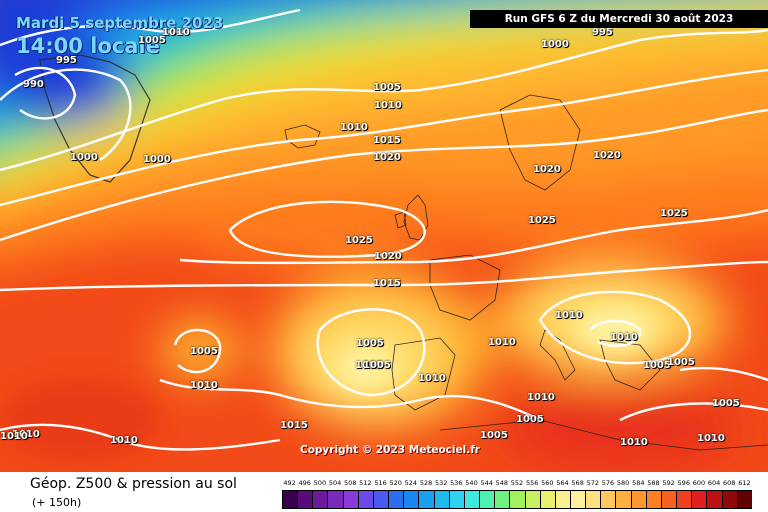 The image size is (768, 512). What do you see at coordinates (33, 84) in the screenshot?
I see `isobar-label: 990` at bounding box center [33, 84].